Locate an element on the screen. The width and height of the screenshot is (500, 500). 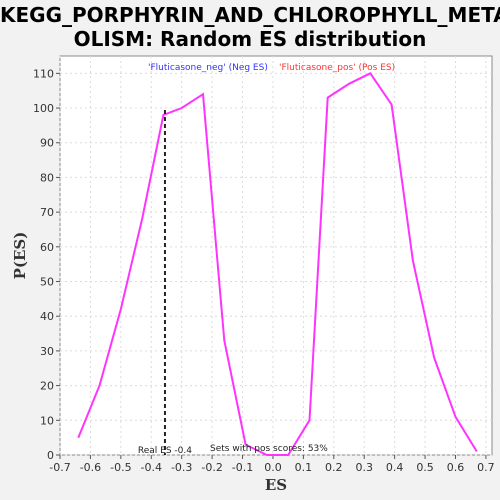
x-tick-label: -0.2 is located at coordinates (211, 467).